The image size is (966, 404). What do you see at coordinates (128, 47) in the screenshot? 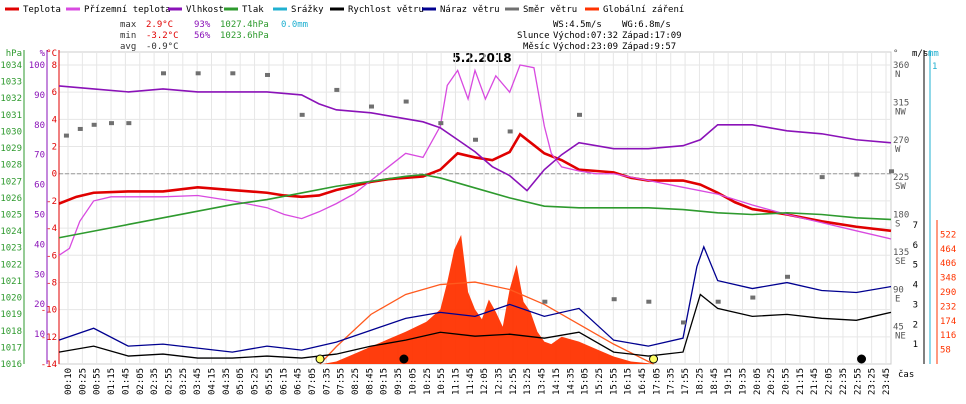
I see `stat-avg-label: avg` at bounding box center [128, 47].